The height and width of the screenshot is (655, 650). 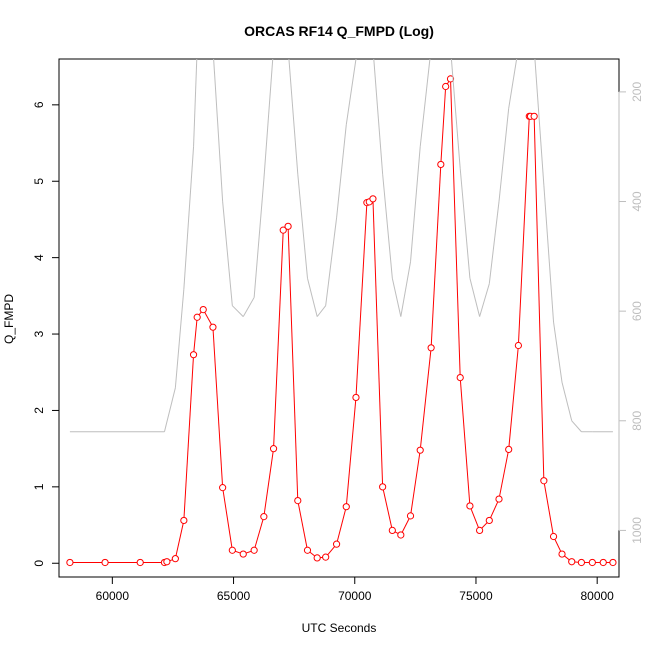 I want to click on x-tick-label: 70000, so click(x=355, y=596).